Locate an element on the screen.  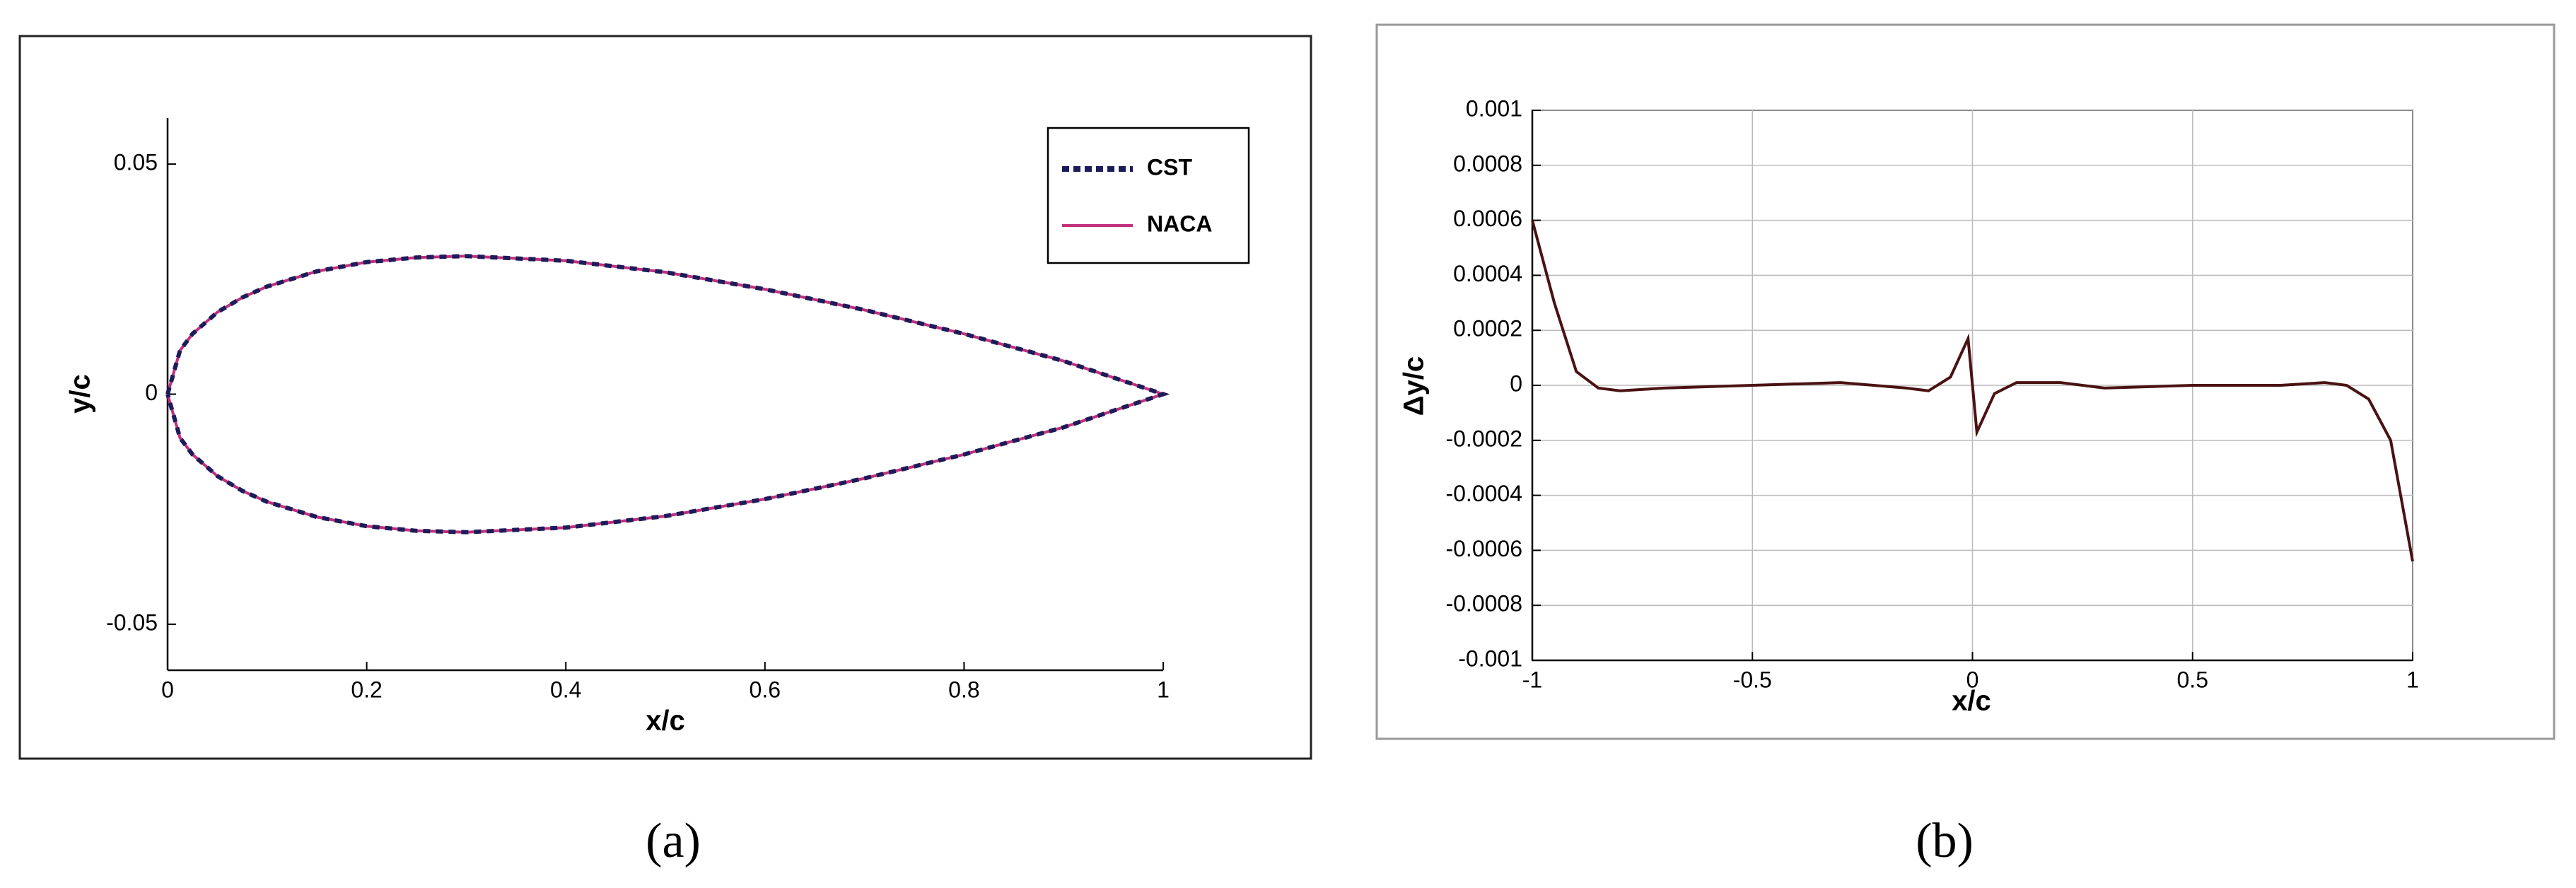
y-tick-label: -0.0004 is located at coordinates (1483, 493).